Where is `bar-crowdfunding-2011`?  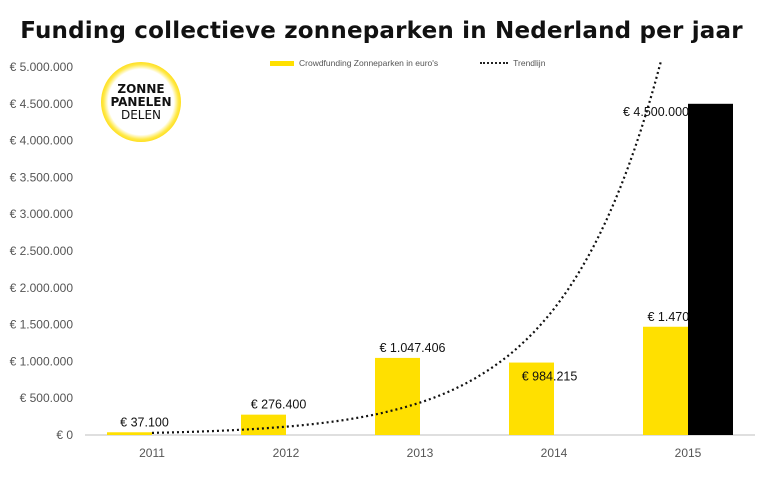
bar-crowdfunding-2011 is located at coordinates (129, 433).